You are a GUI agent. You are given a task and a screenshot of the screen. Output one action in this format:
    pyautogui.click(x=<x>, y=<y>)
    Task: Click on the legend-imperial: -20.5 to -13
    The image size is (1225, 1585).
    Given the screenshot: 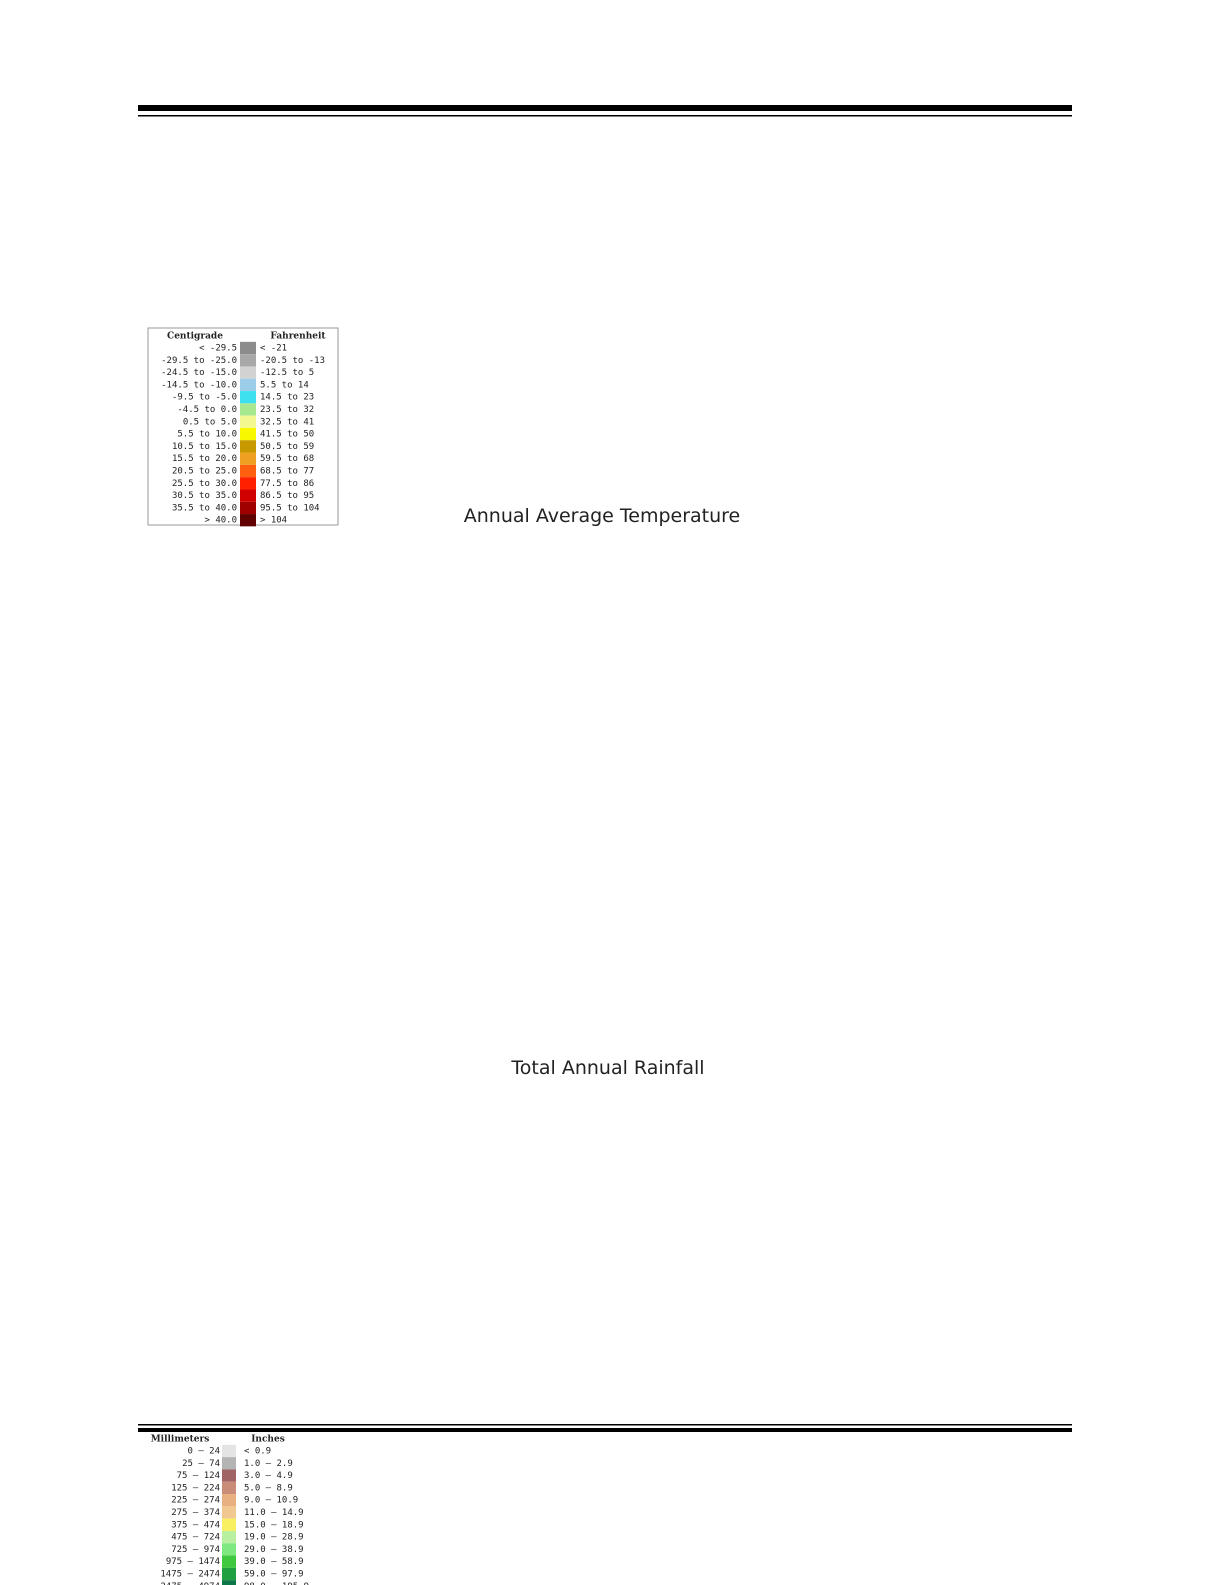 What is the action you would take?
    pyautogui.click(x=292, y=361)
    